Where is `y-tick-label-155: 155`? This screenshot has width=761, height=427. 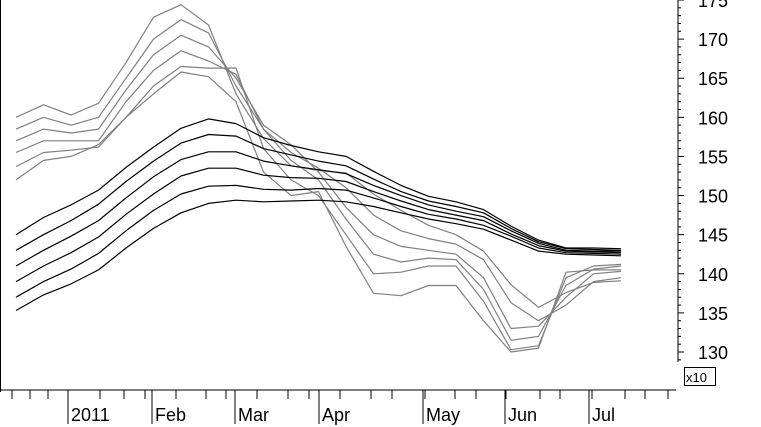
y-tick-label-155: 155 is located at coordinates (713, 157).